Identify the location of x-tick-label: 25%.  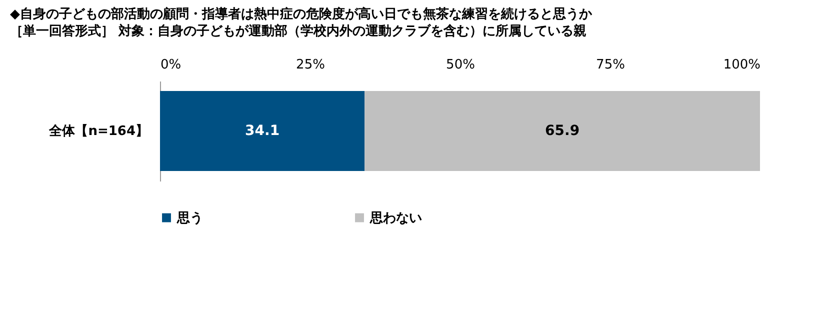
(310, 65).